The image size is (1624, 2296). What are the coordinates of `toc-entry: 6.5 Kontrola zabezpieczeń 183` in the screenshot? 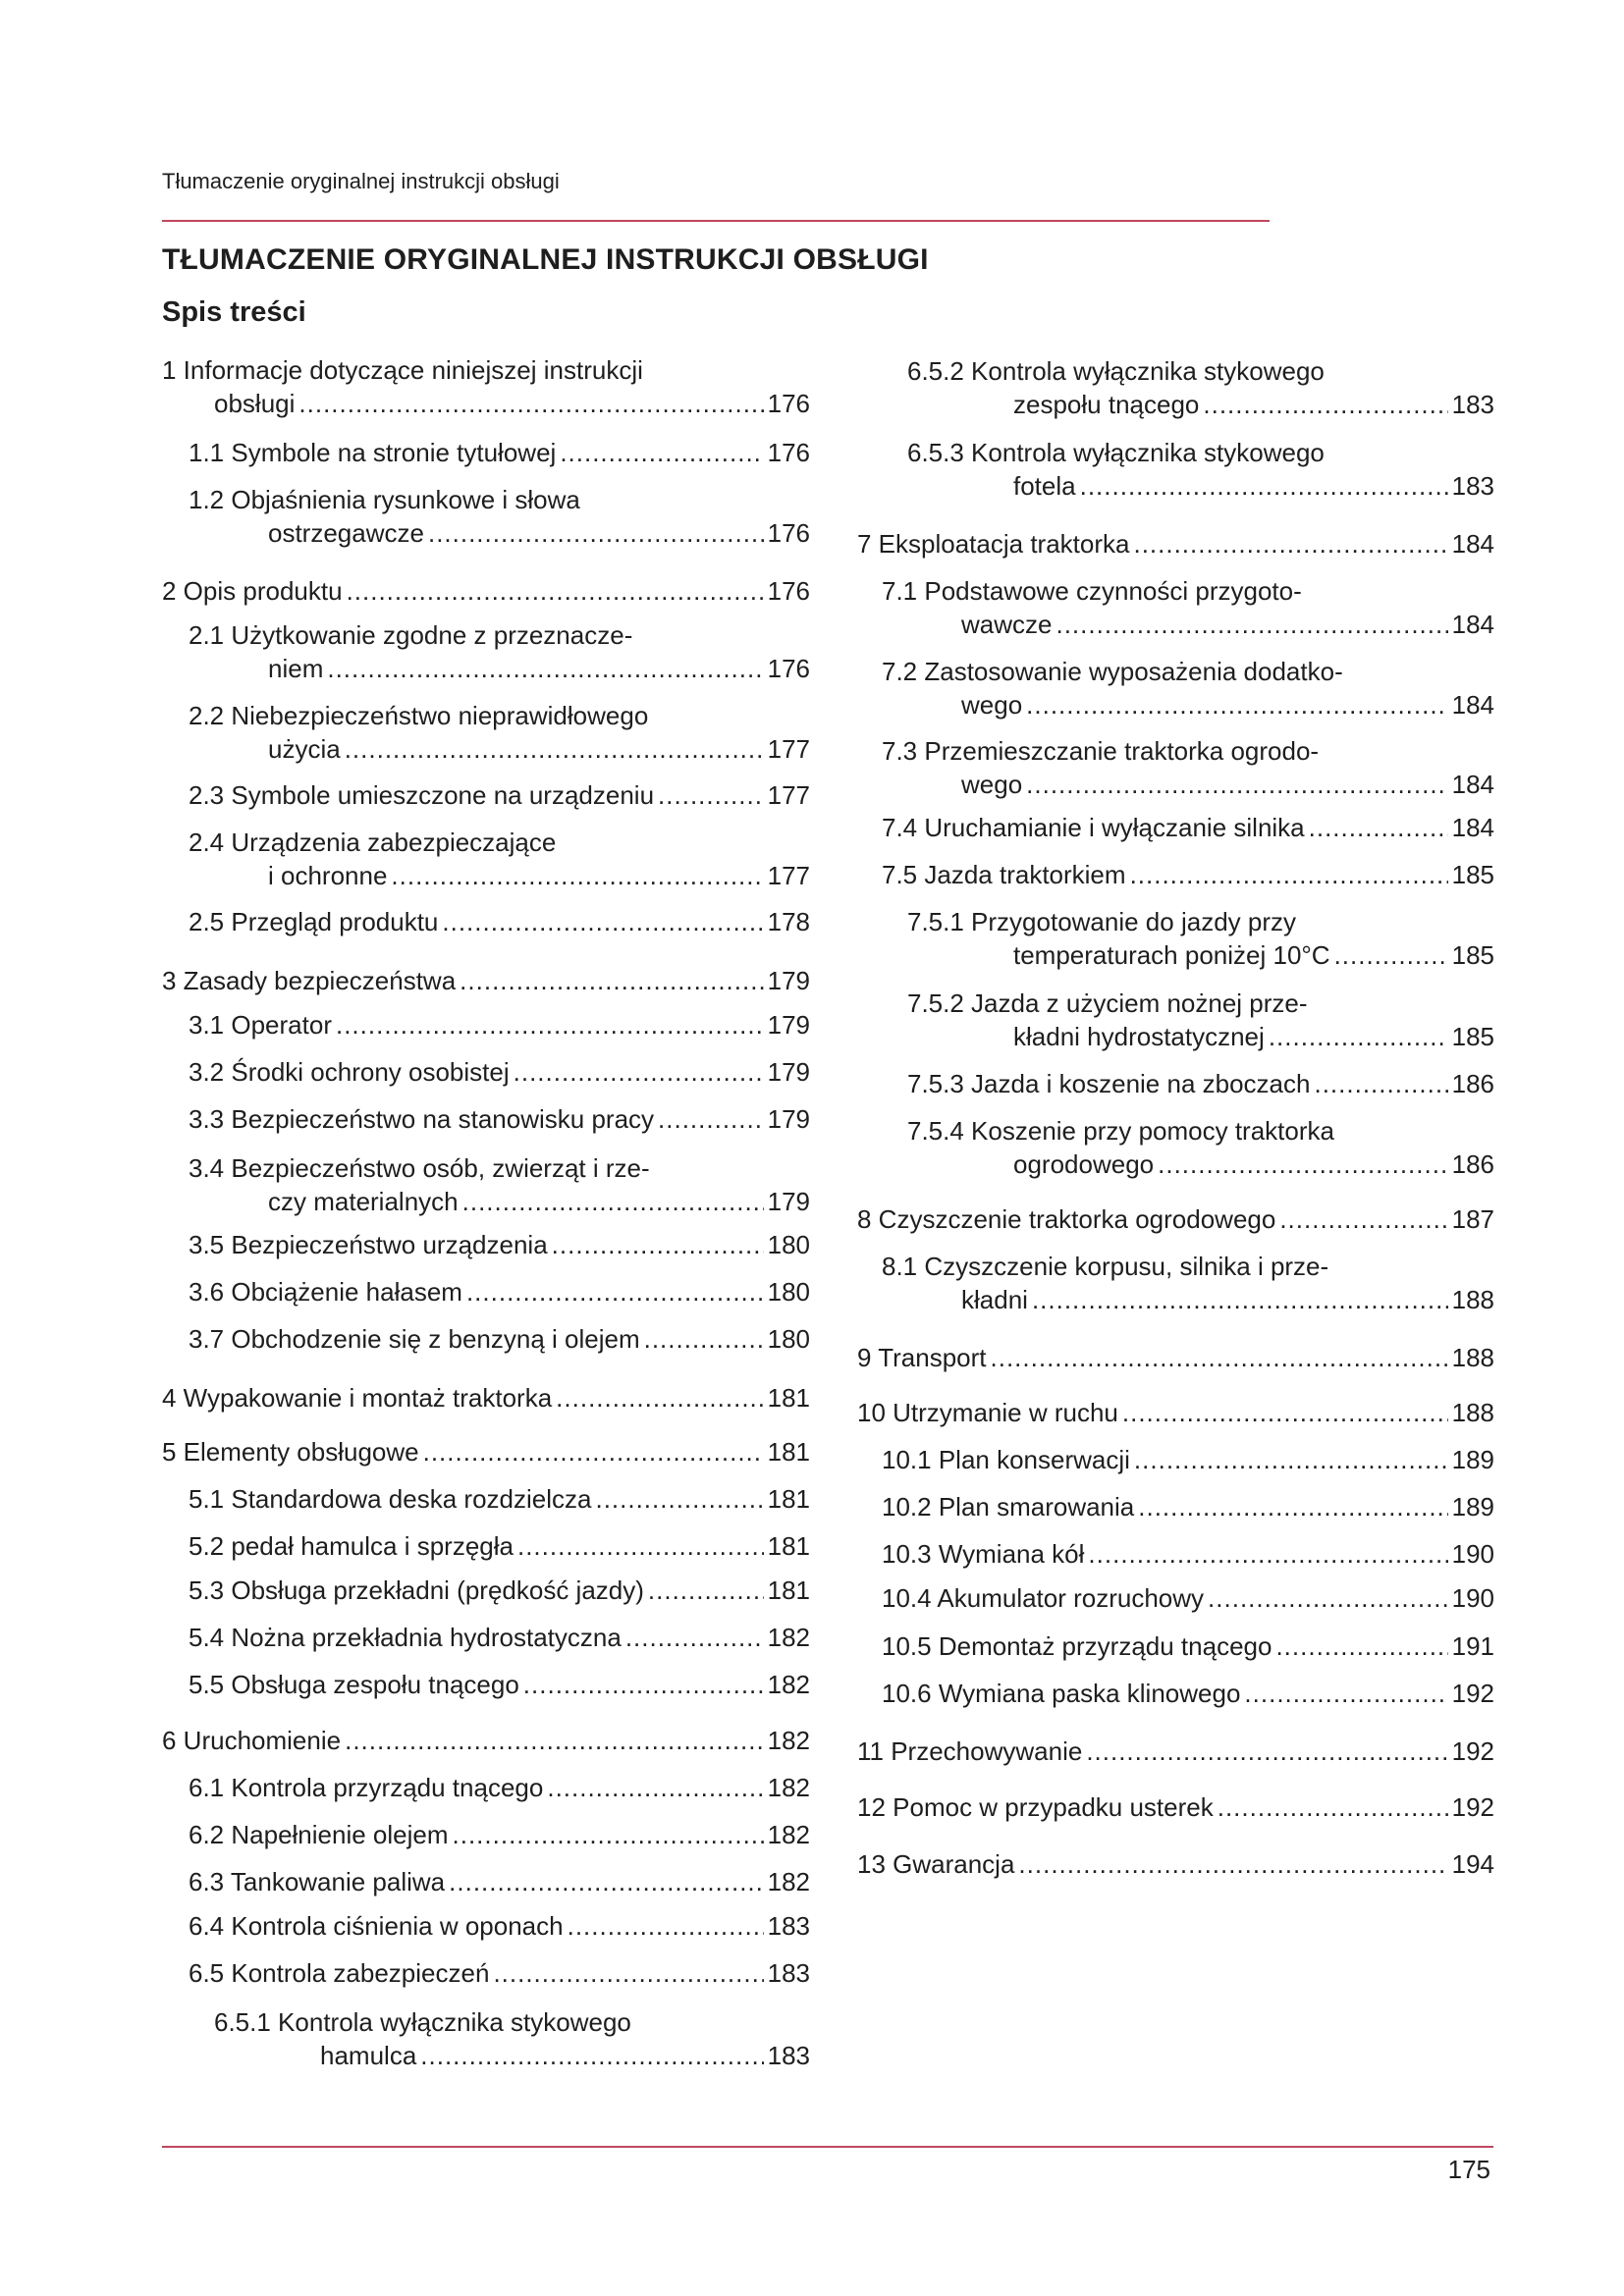 It's located at (499, 1973).